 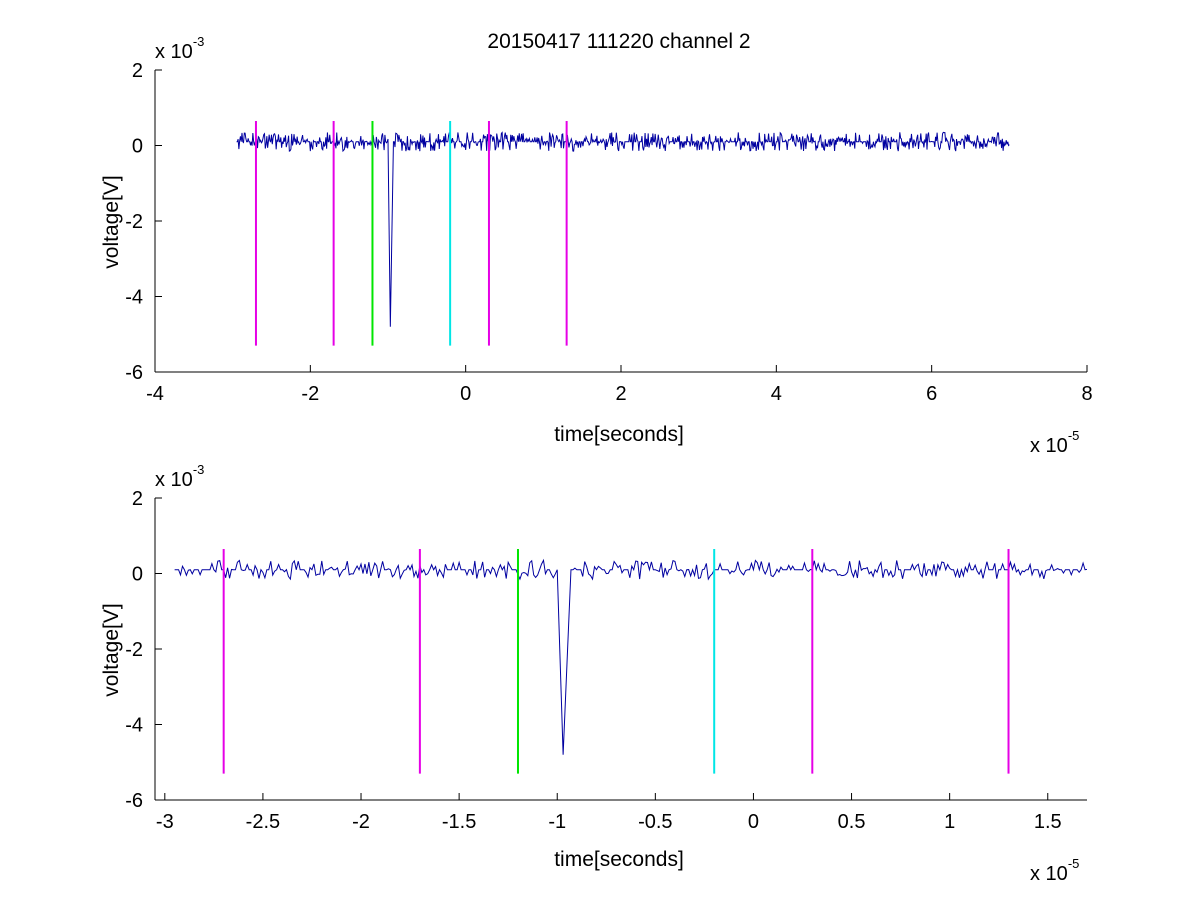 What do you see at coordinates (137, 147) in the screenshot?
I see `y-tick-label-top-3: 0` at bounding box center [137, 147].